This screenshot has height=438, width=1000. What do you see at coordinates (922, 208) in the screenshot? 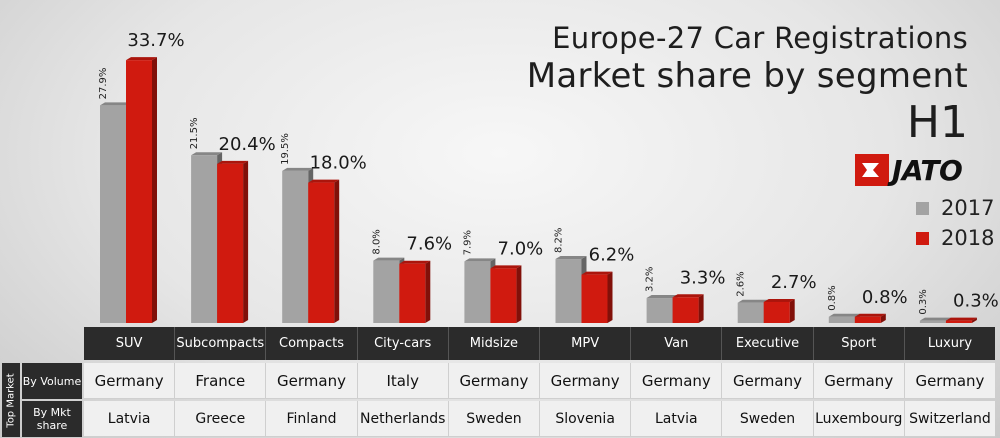
I see `legend-swatch-2017` at bounding box center [922, 208].